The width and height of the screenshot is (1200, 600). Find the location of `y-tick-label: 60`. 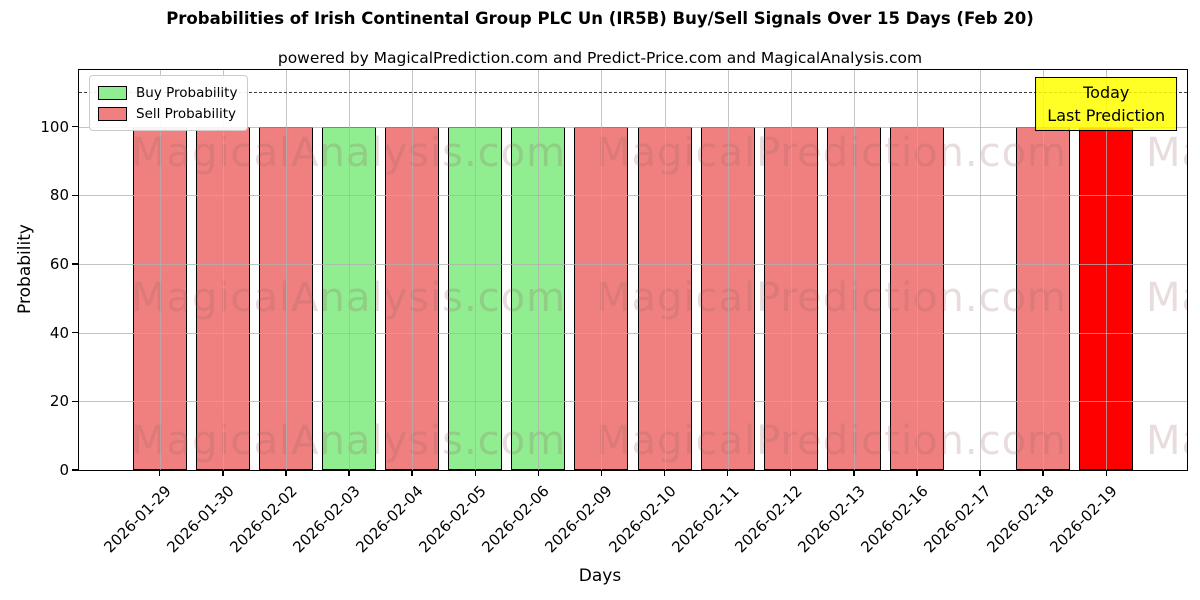

y-tick-label: 60 is located at coordinates (59, 263).